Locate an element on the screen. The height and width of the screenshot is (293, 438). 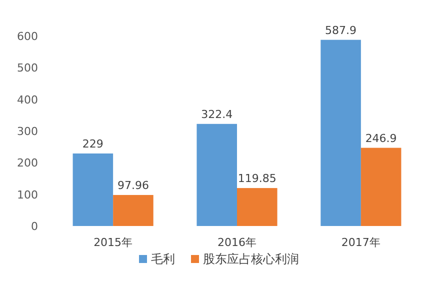
data-label: 322.4 is located at coordinates (217, 114).